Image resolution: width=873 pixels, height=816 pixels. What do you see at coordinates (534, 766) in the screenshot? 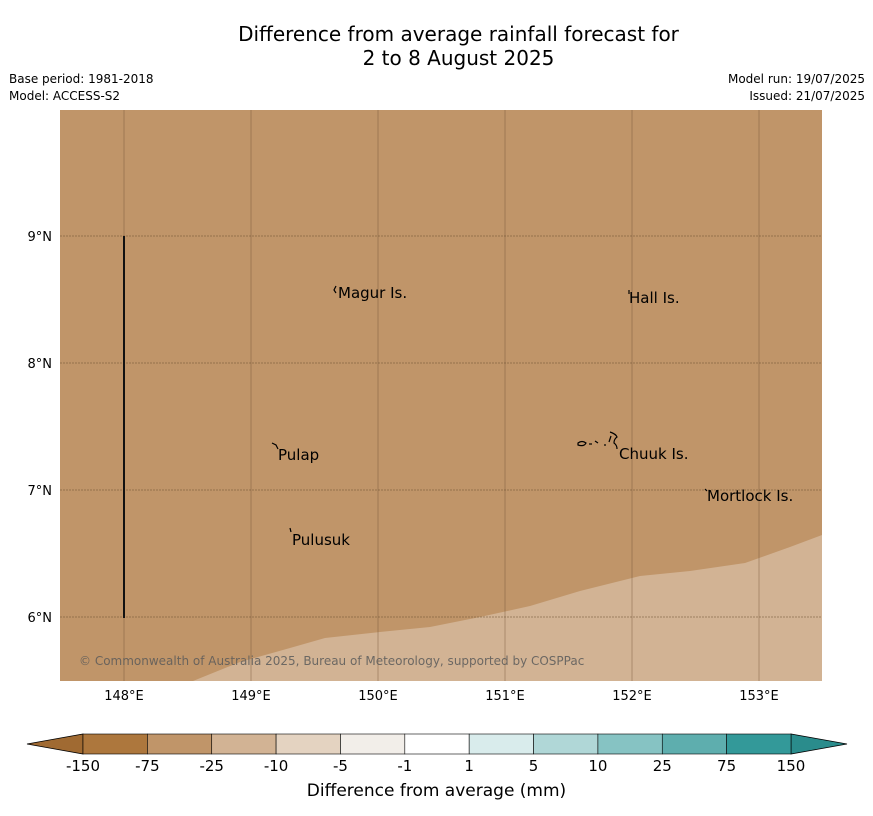
I see `colorbar-tick: 5` at bounding box center [534, 766].